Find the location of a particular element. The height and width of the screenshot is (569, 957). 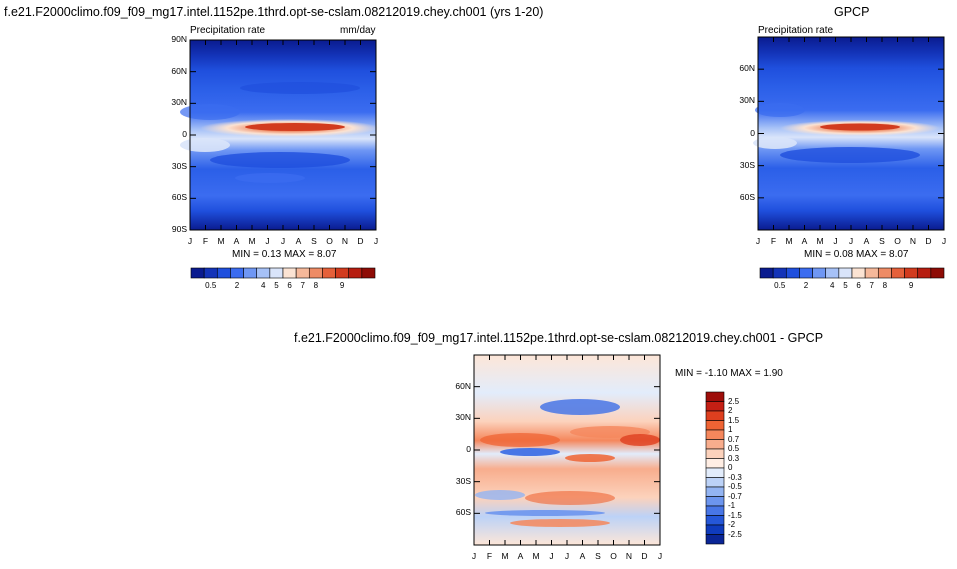

model-colorbar-label: 6 is located at coordinates (289, 285).